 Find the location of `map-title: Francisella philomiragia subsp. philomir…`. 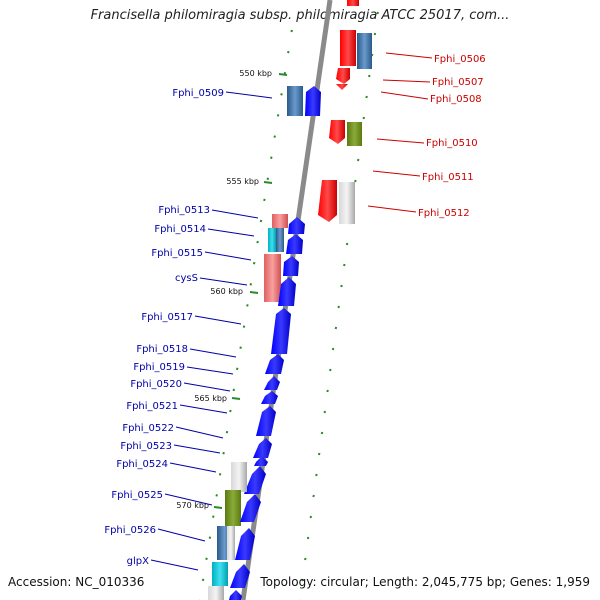

map-title: Francisella philomiragia subsp. philomir… is located at coordinates (300, 15).